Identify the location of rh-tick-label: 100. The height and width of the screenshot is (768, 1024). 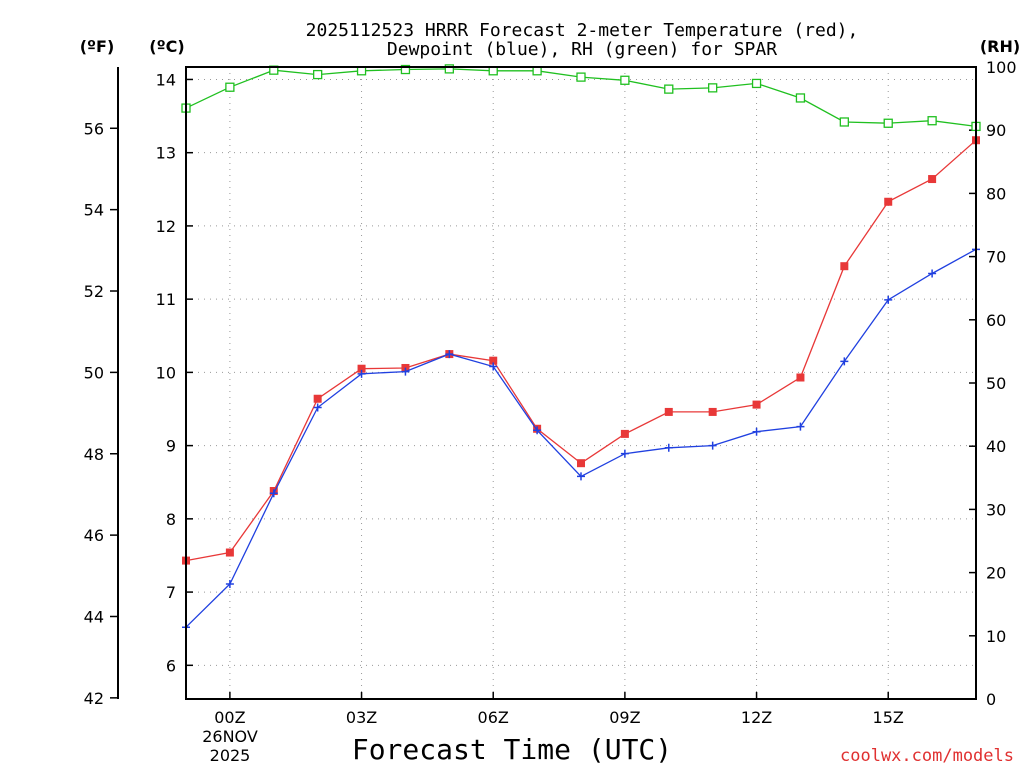
(1001, 67).